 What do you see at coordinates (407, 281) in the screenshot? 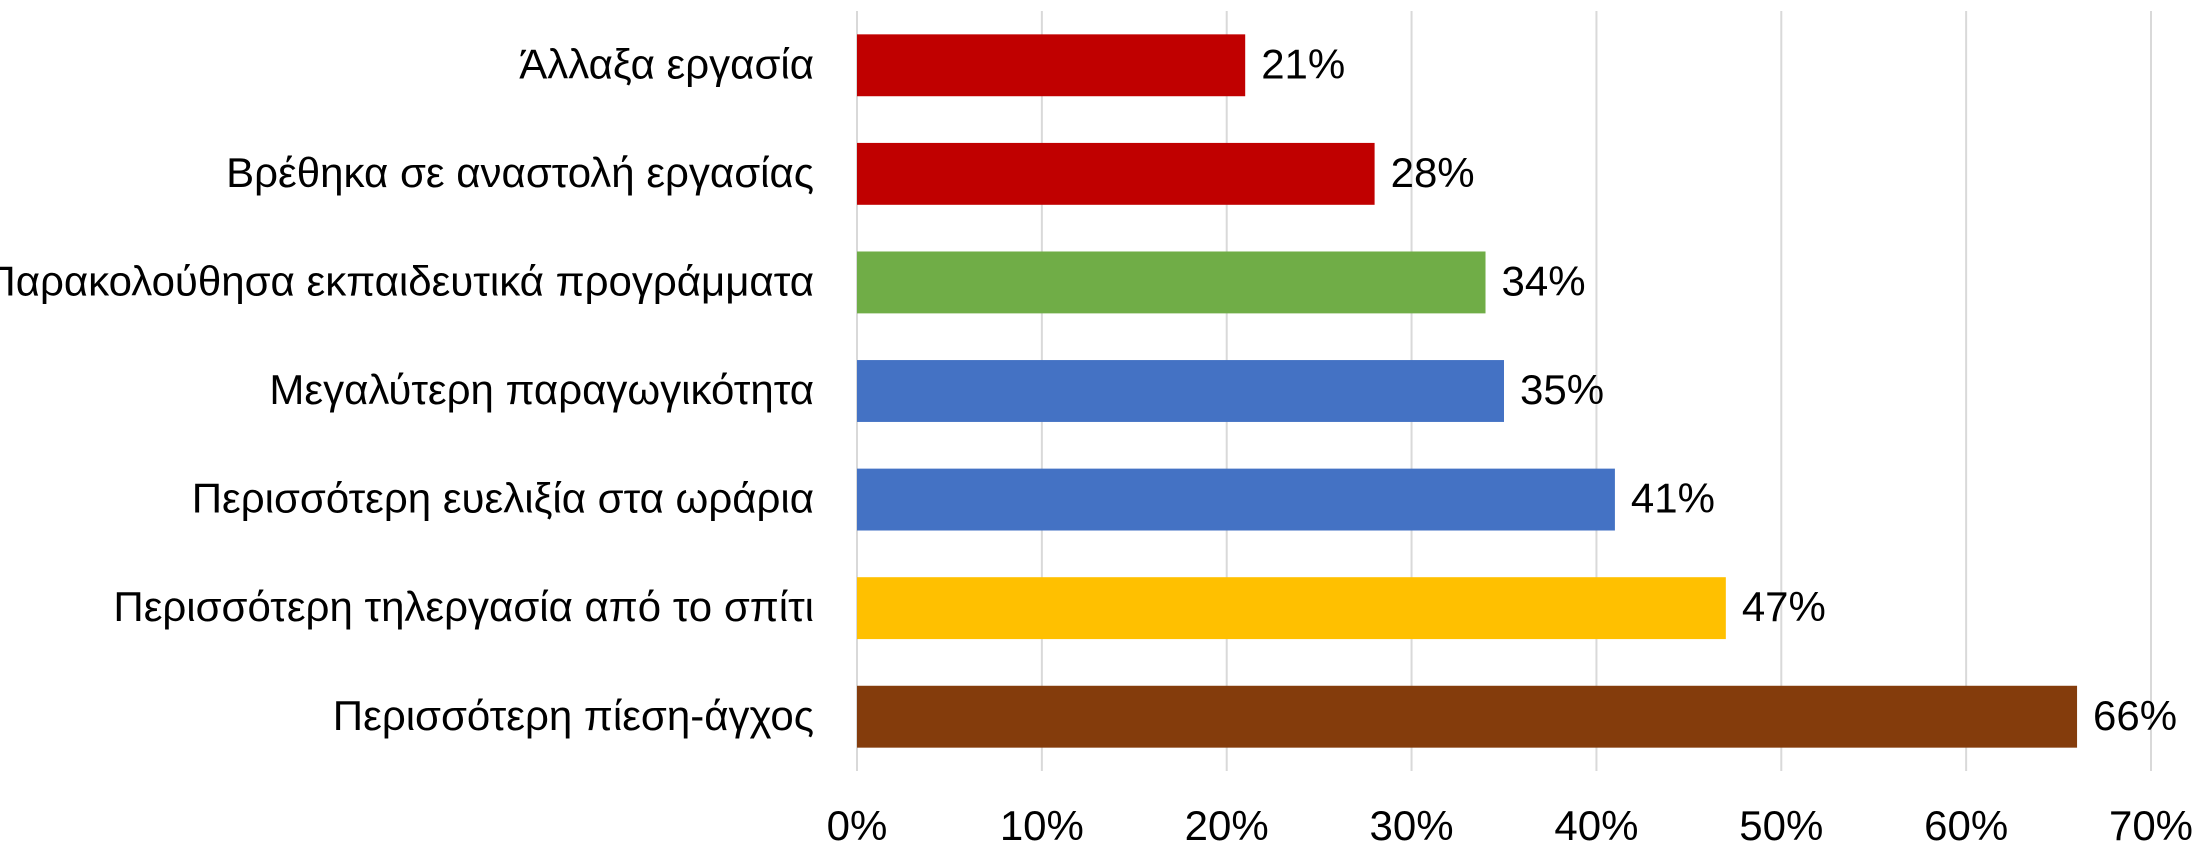
I see `y-tick-label: Παρακολούθησα εκπαιδευτικά προγράμματα` at bounding box center [407, 281].